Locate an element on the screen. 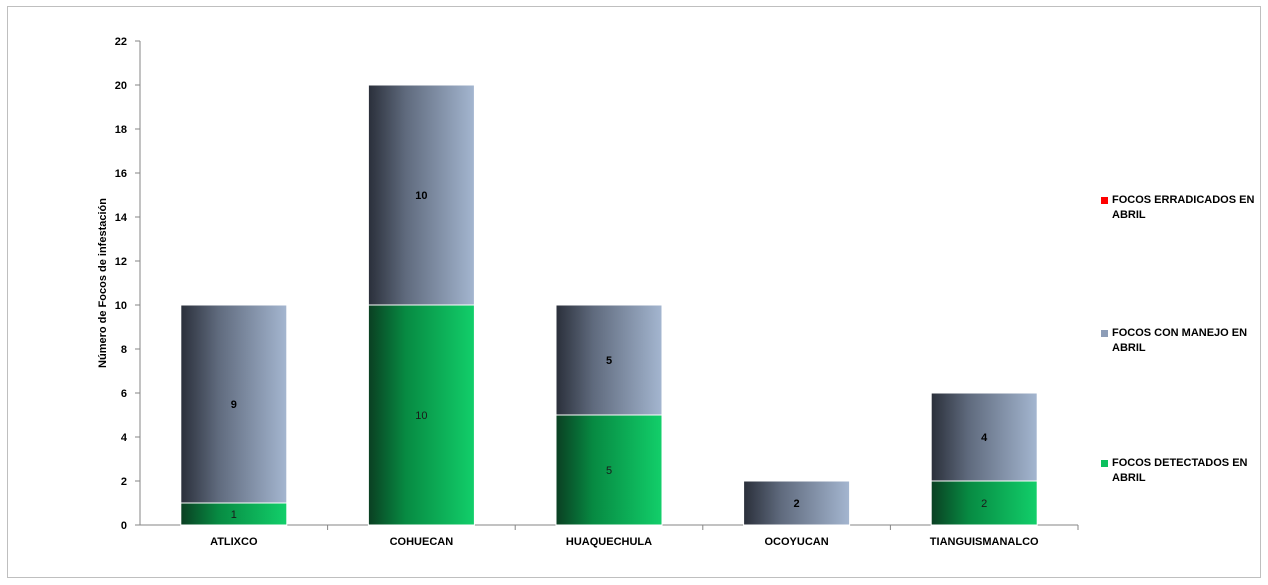 This screenshot has width=1268, height=585. y-tick-label: 18 is located at coordinates (121, 130).